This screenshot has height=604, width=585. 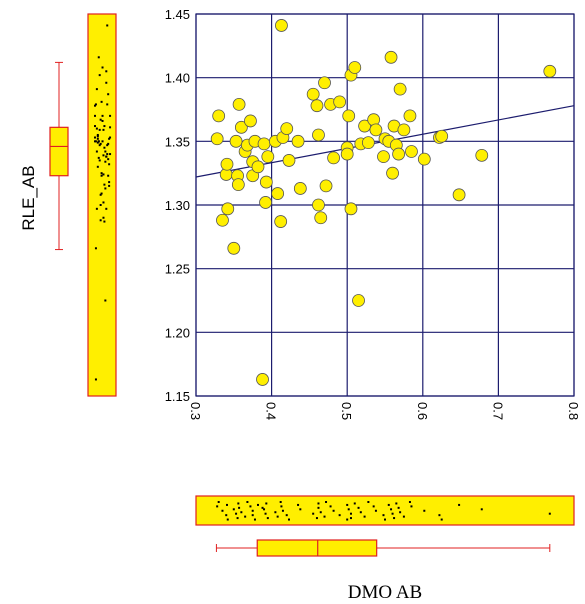 What do you see at coordinates (177, 332) in the screenshot?
I see `y-tick-label: 1.20` at bounding box center [177, 332].